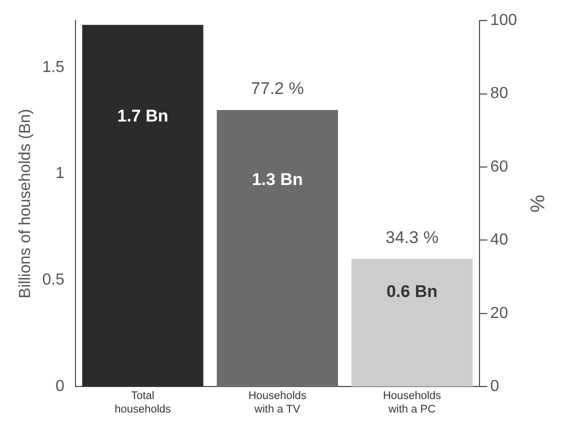 The width and height of the screenshot is (564, 427). I want to click on y-axis-title: Billions of households (Bn), so click(25, 203).